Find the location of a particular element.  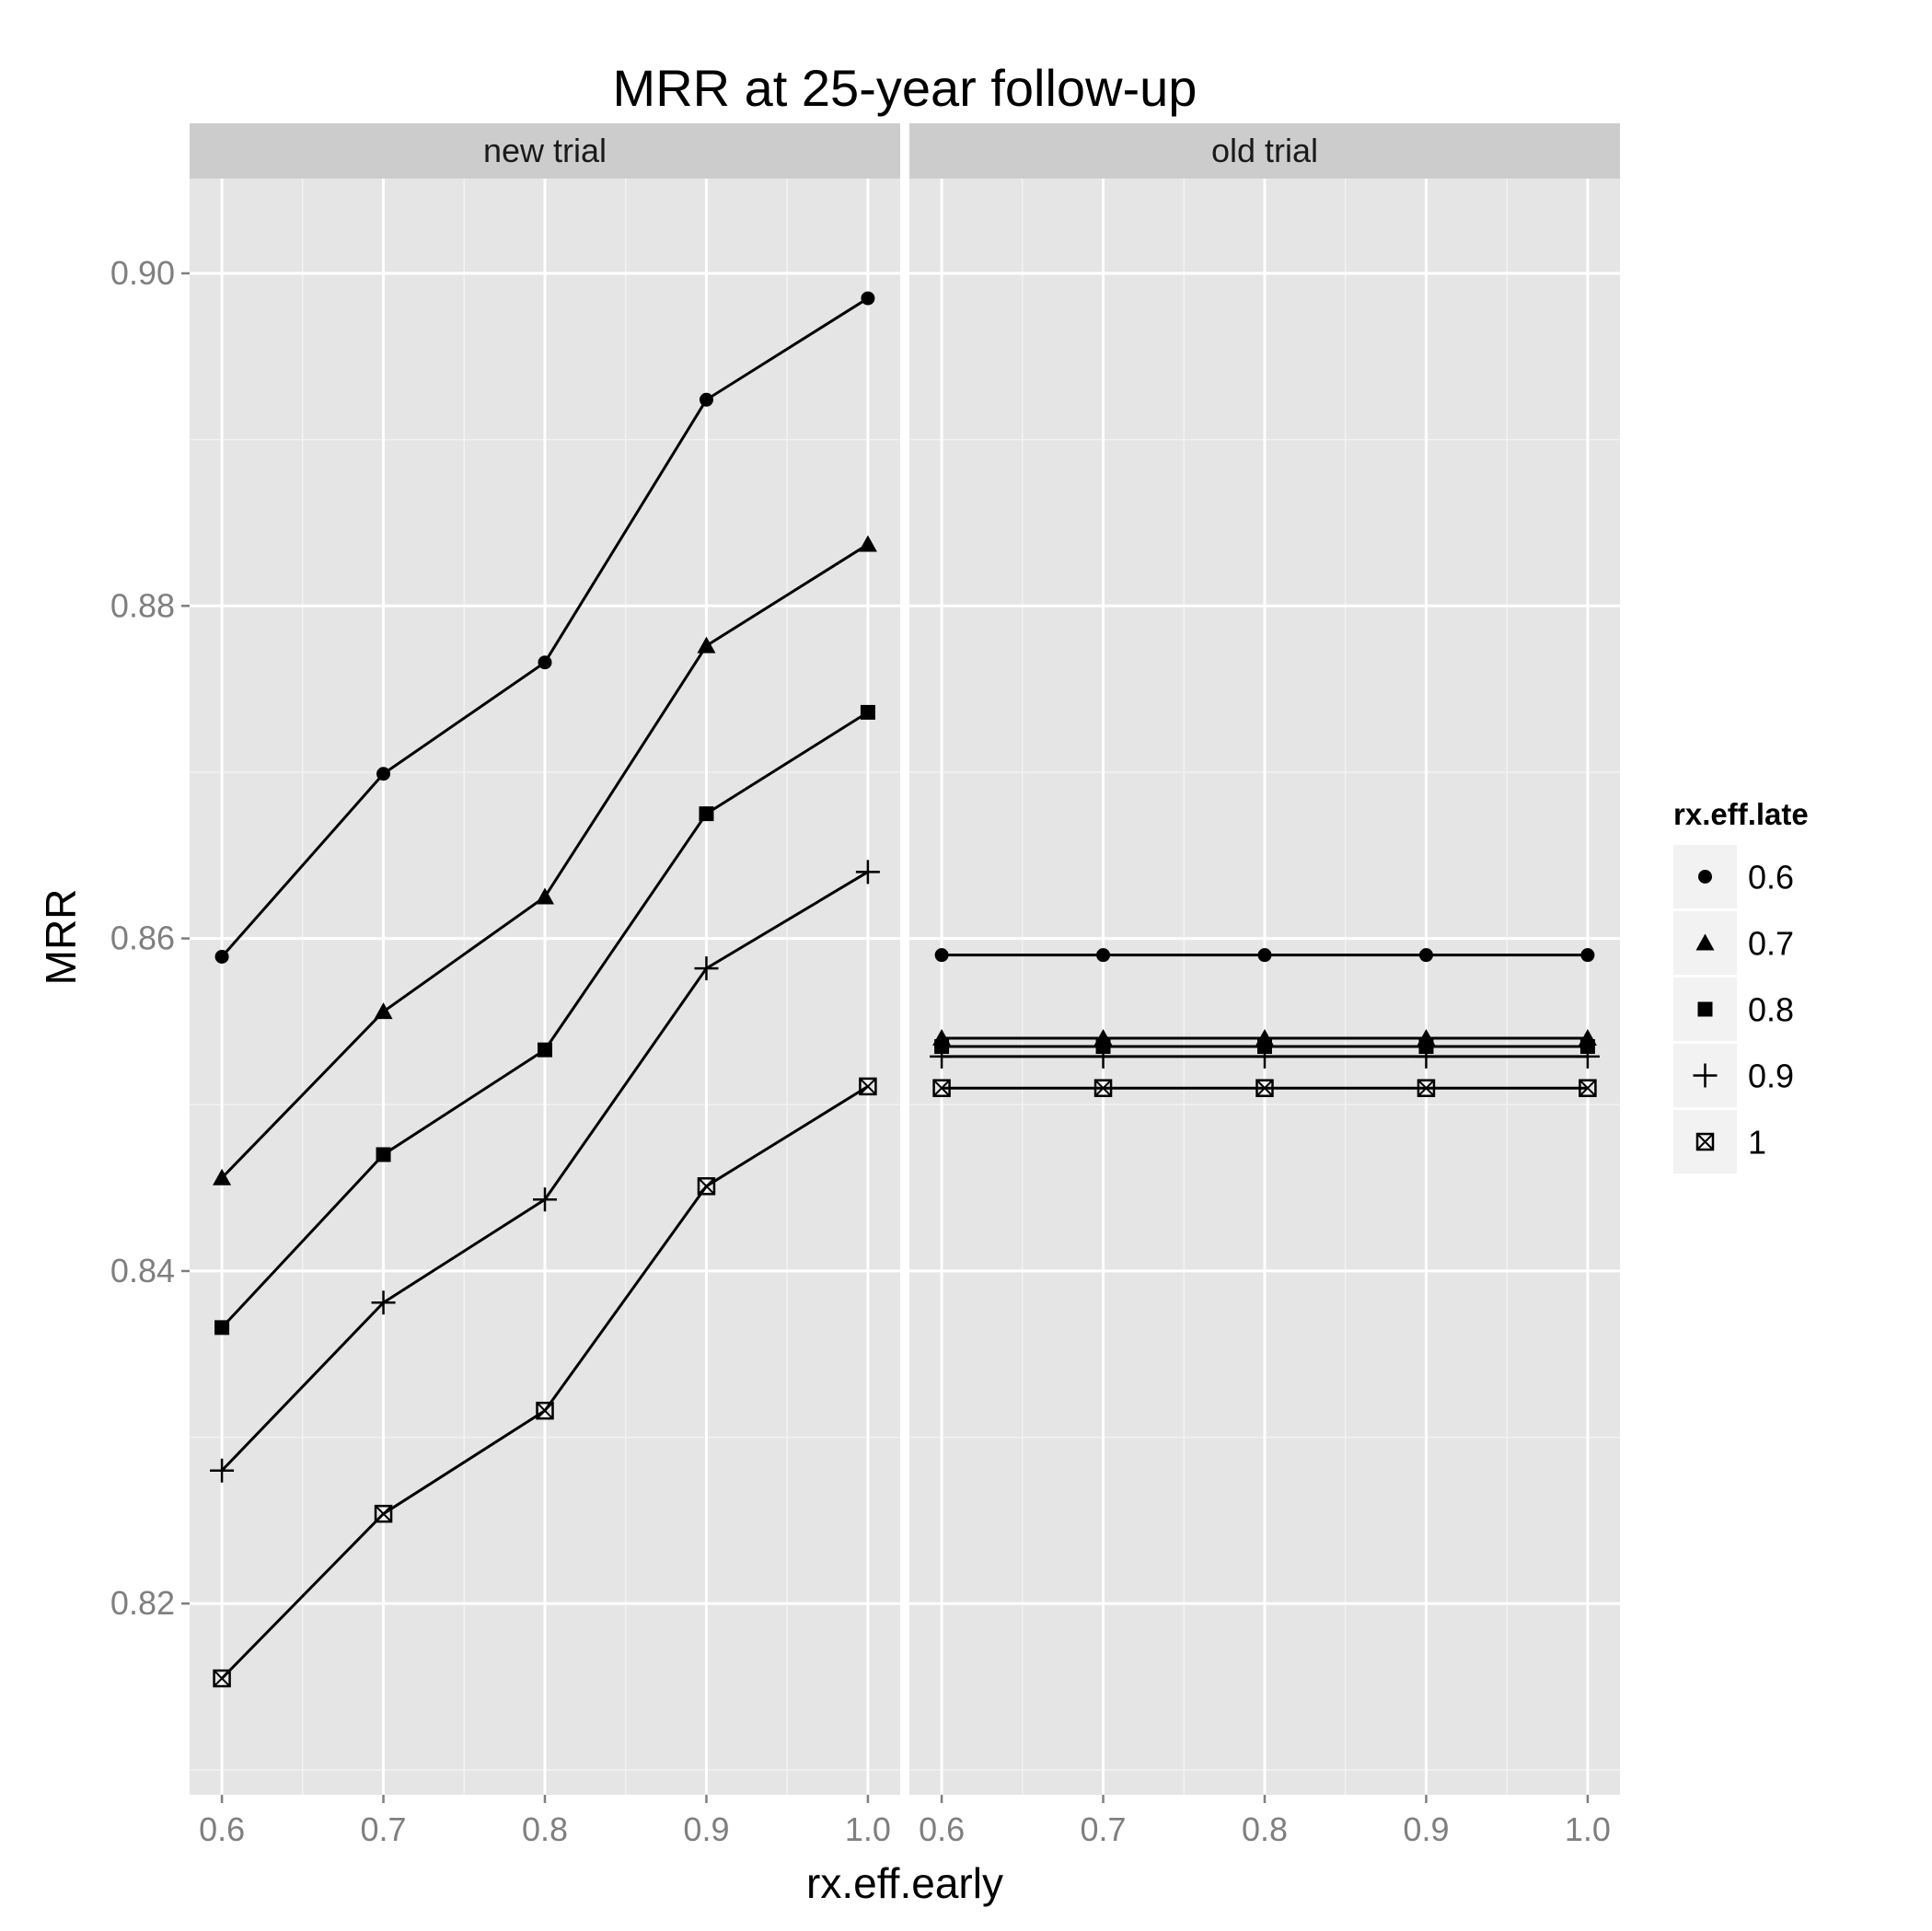

y-tick-label: 0.84 is located at coordinates (142, 1271).